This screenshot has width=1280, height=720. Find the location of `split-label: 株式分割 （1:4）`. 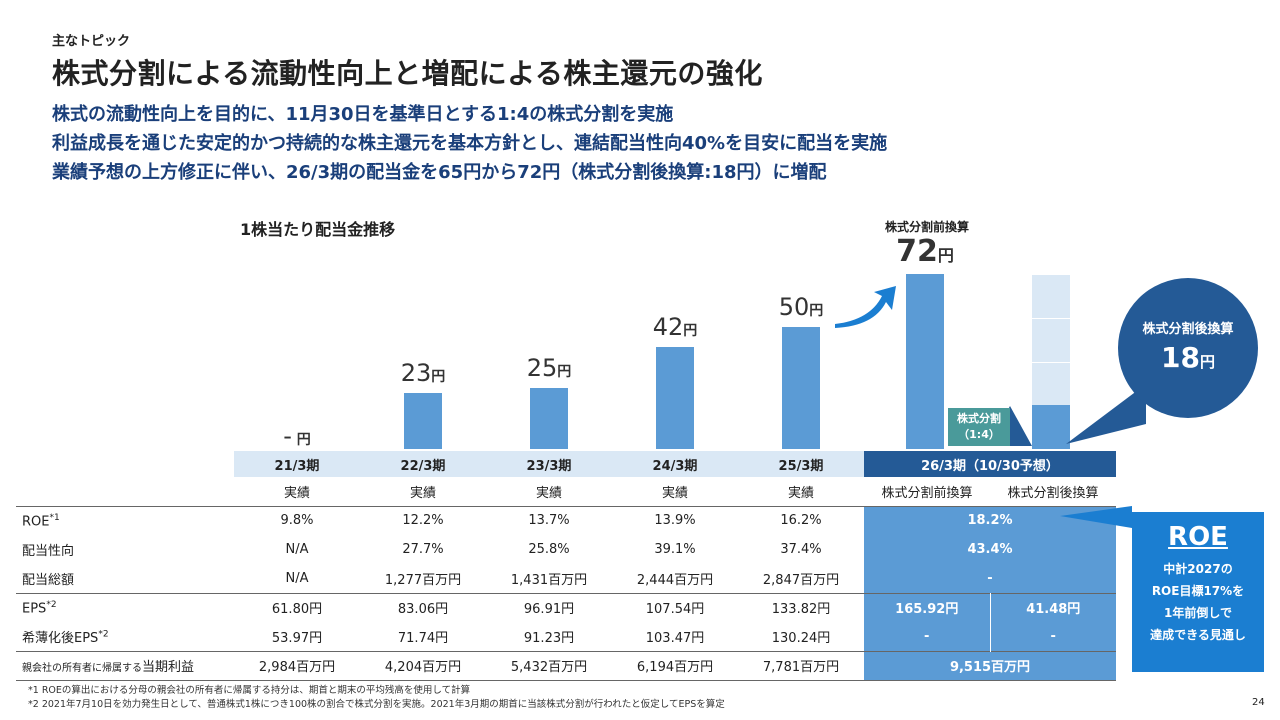

split-label: 株式分割 （1:4） is located at coordinates (979, 427).